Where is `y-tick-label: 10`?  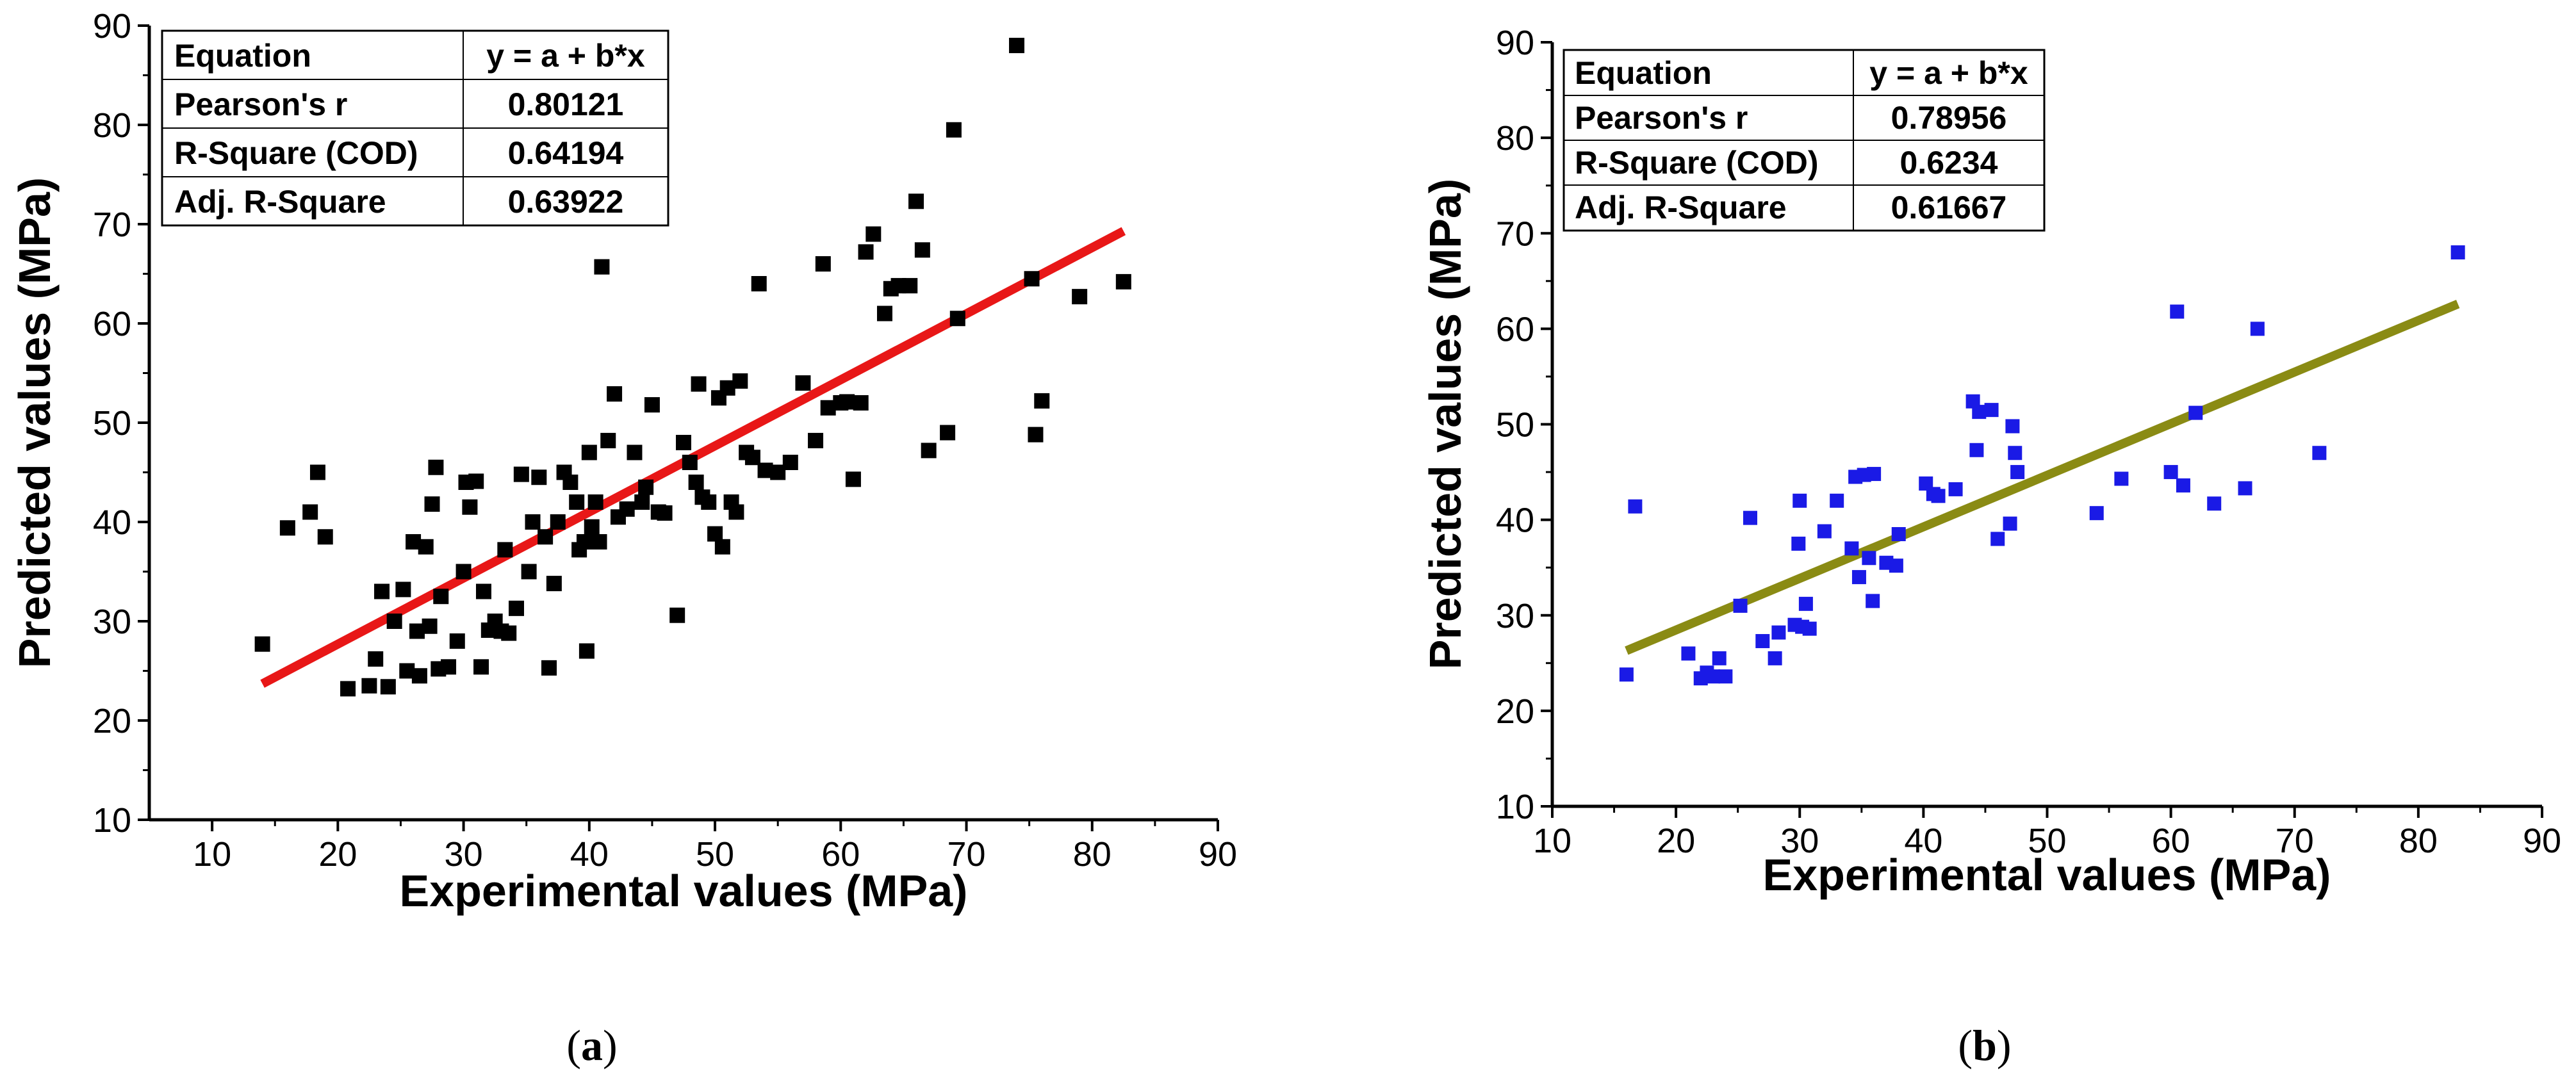 y-tick-label: 10 is located at coordinates (1515, 807).